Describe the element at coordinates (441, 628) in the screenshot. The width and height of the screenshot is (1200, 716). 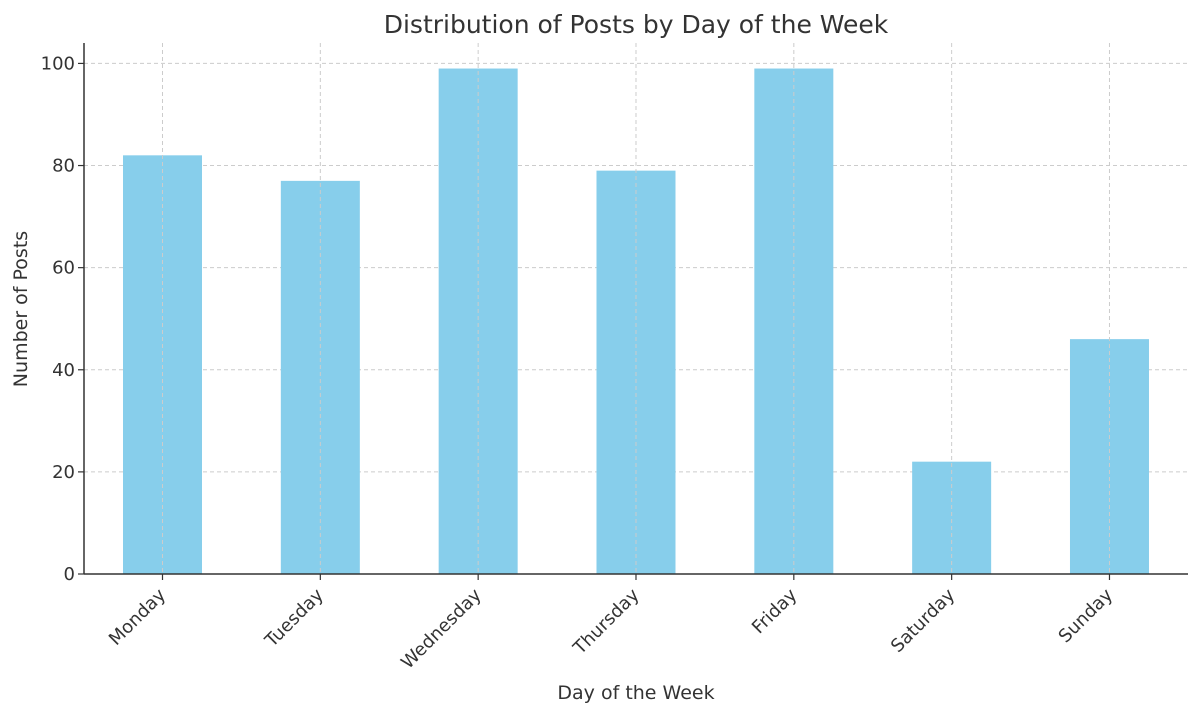
I see `x-tick-label: Wednesday` at that location.